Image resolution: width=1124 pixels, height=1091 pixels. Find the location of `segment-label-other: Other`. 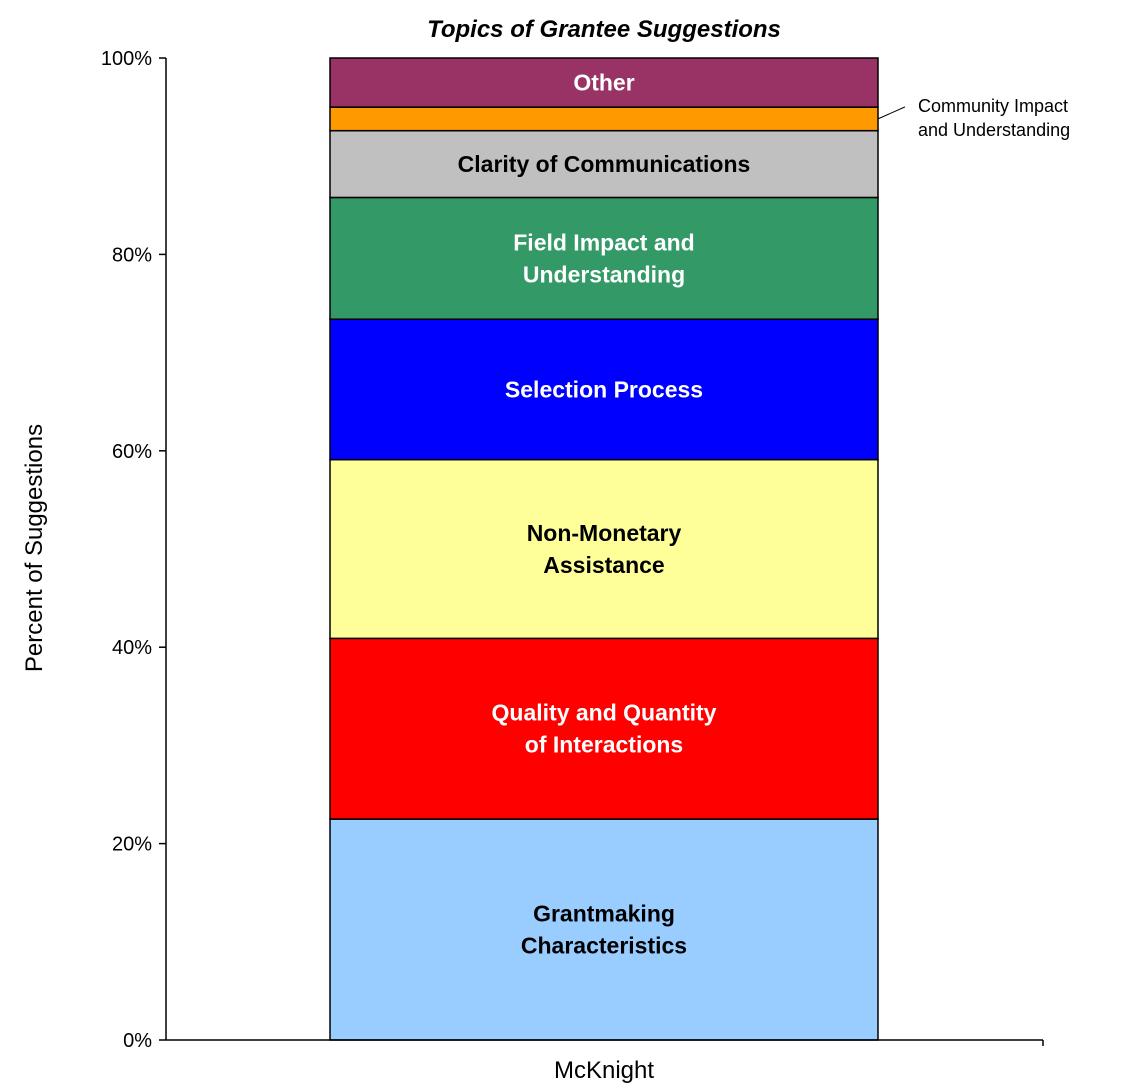

segment-label-other: Other is located at coordinates (603, 83).